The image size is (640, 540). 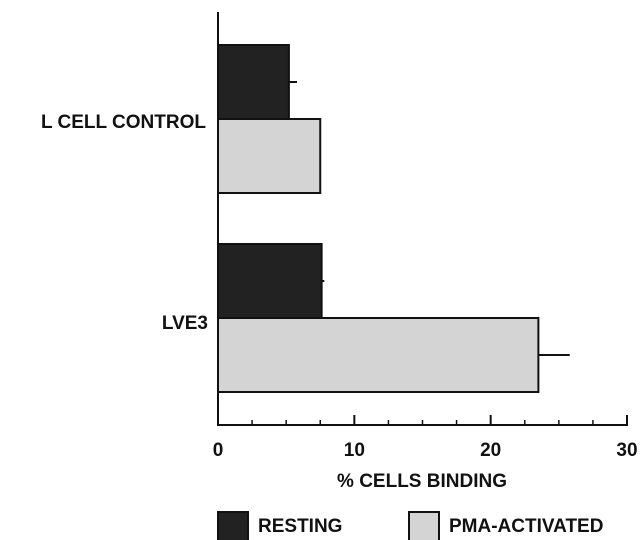 What do you see at coordinates (490, 450) in the screenshot?
I see `x-tick-label: 20` at bounding box center [490, 450].